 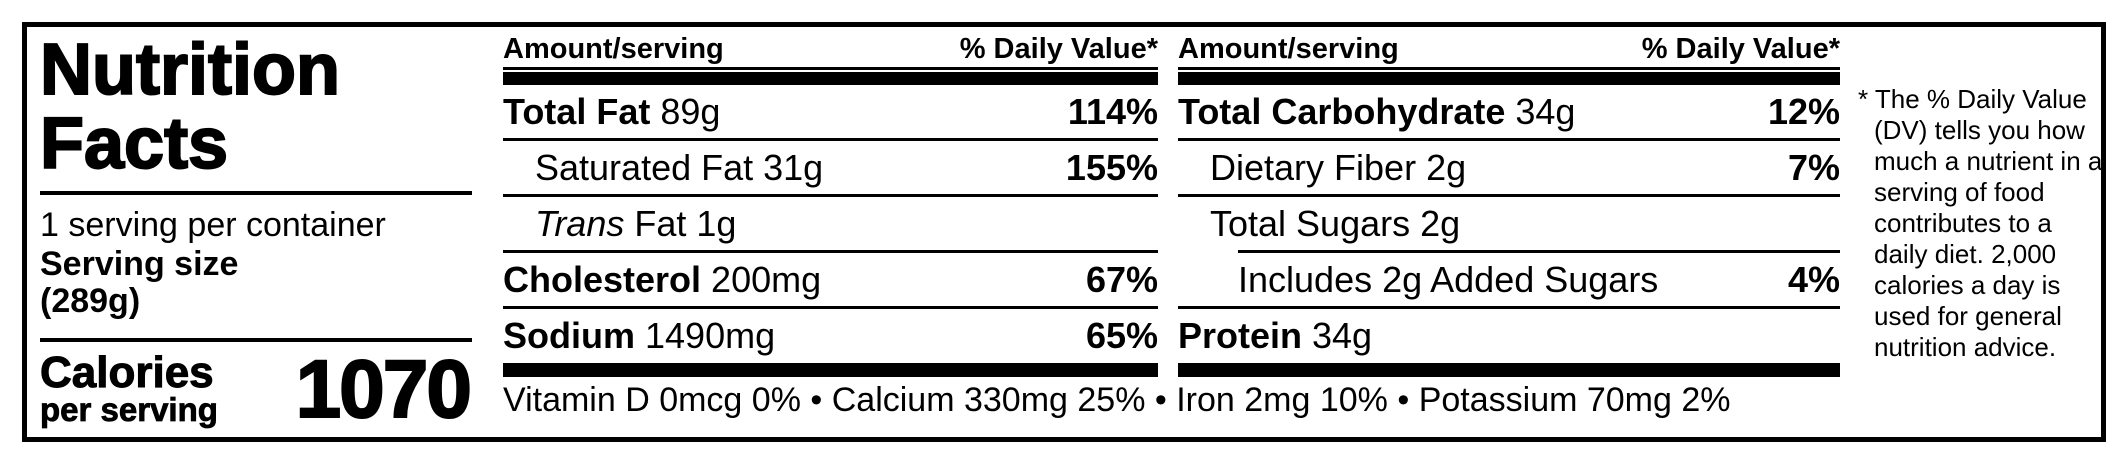 What do you see at coordinates (830, 279) in the screenshot?
I see `nutrient-row-cholesterol: Cholesterol 200mg 67%` at bounding box center [830, 279].